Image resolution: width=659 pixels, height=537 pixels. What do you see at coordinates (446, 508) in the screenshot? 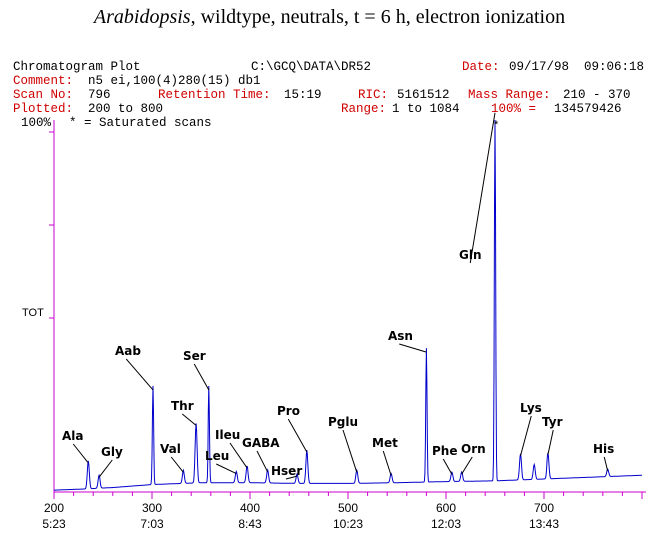
I see `x-tick-scan: 600` at bounding box center [446, 508].